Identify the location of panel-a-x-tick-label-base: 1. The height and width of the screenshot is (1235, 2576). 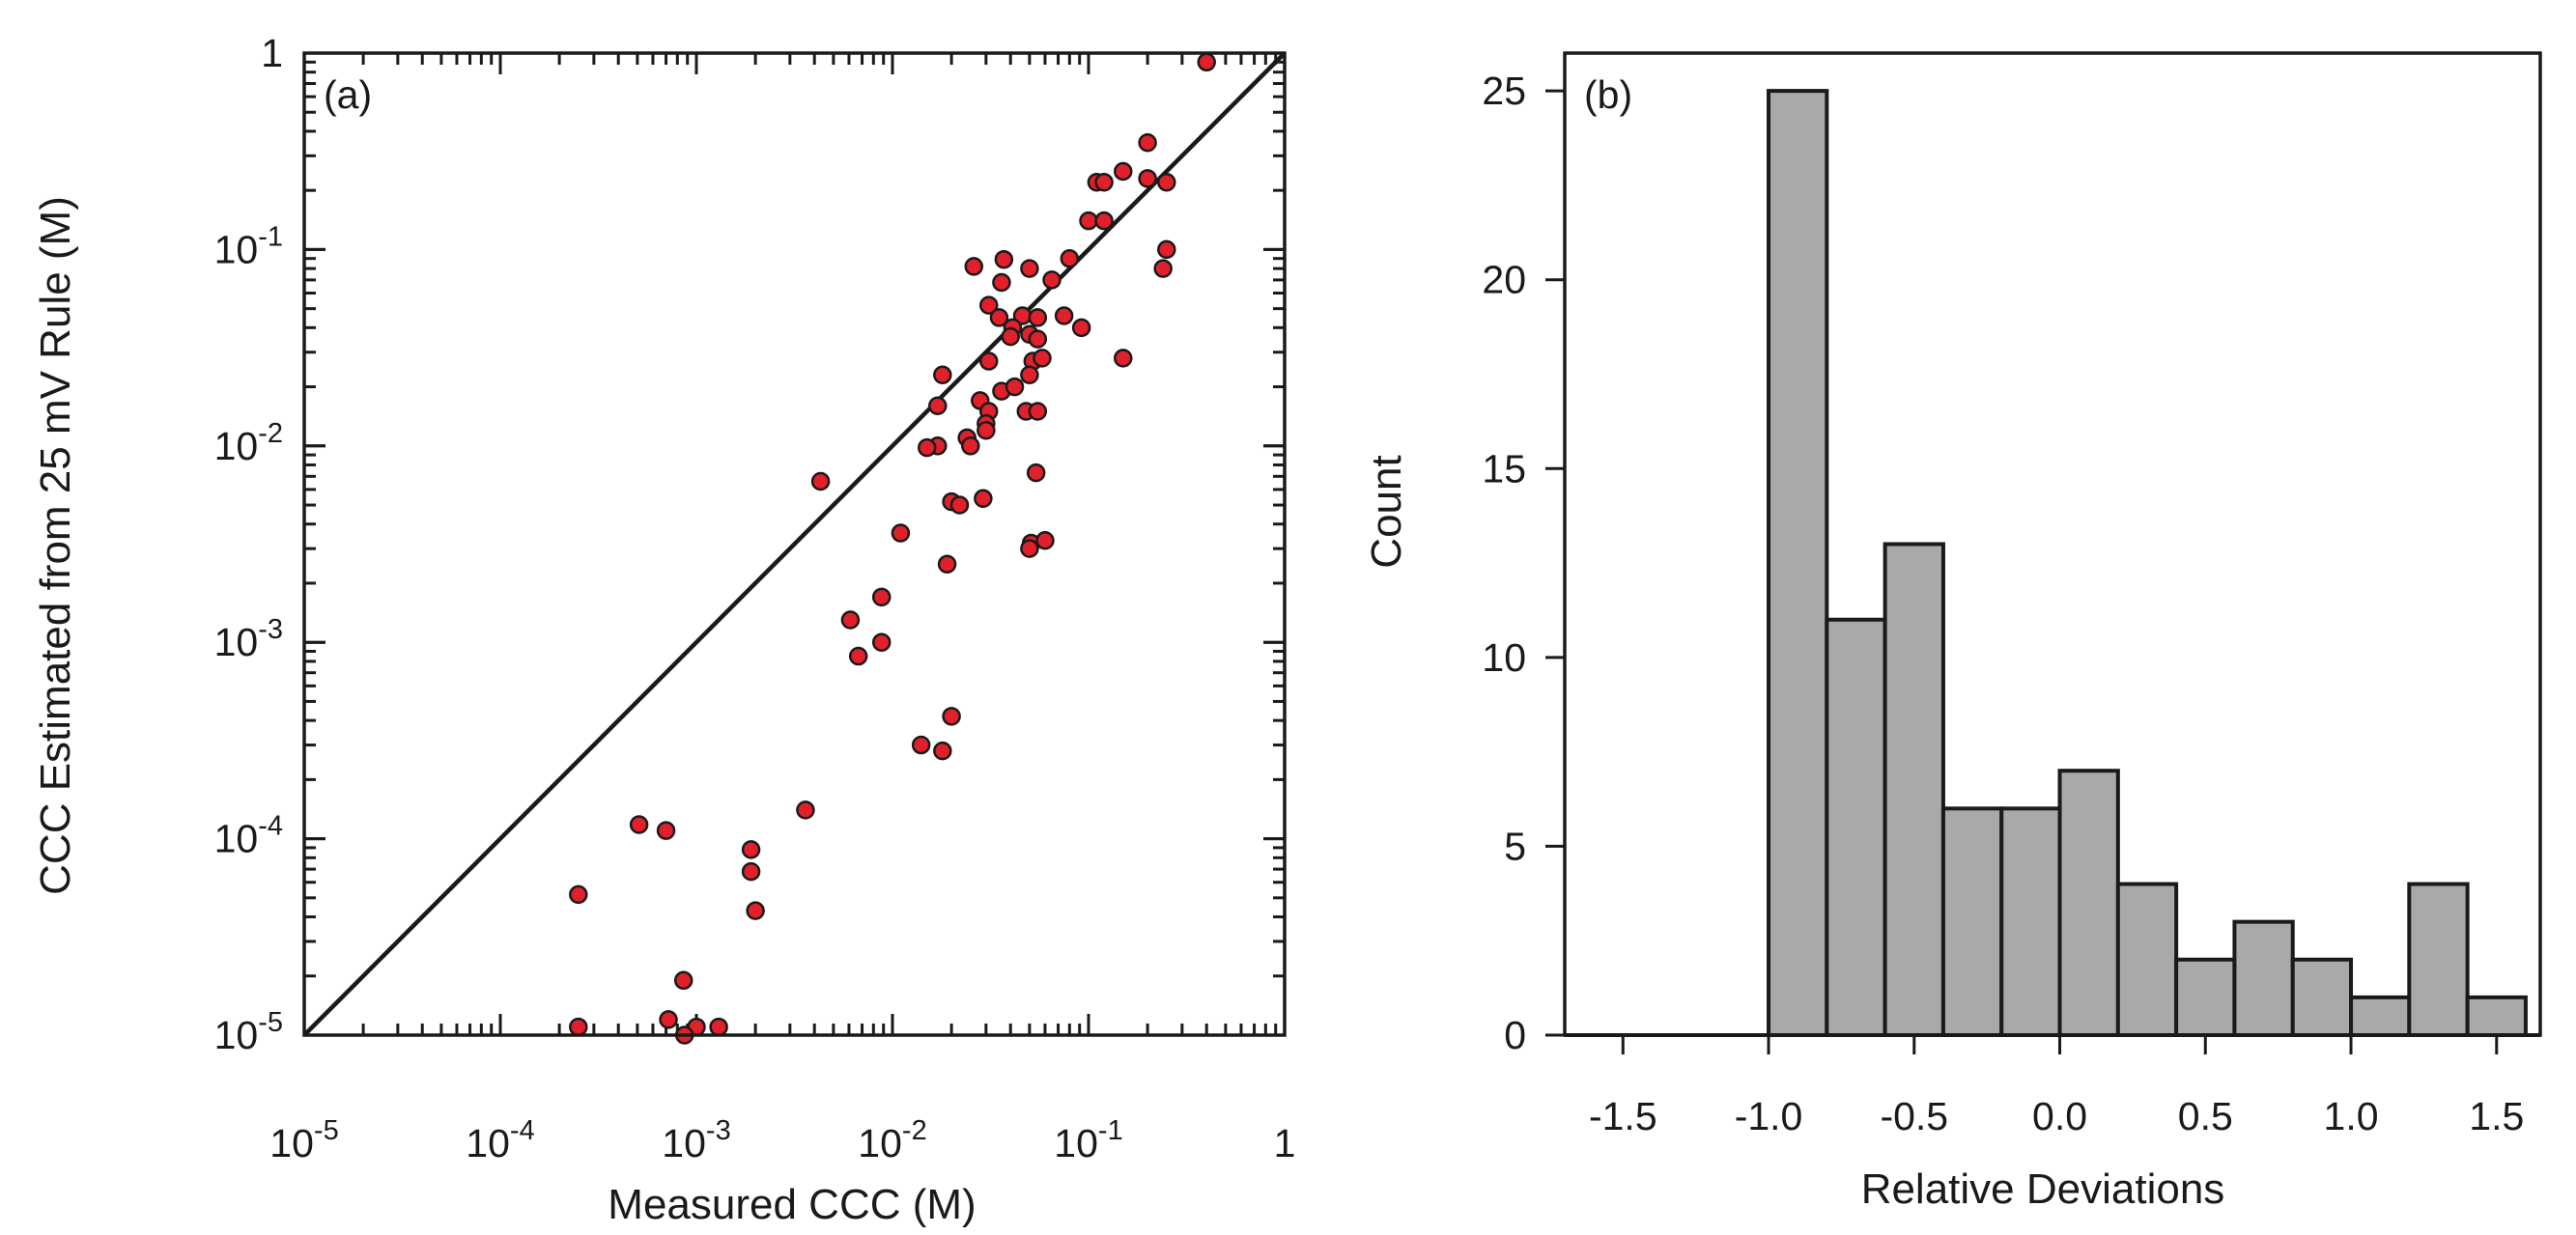
(1285, 1143).